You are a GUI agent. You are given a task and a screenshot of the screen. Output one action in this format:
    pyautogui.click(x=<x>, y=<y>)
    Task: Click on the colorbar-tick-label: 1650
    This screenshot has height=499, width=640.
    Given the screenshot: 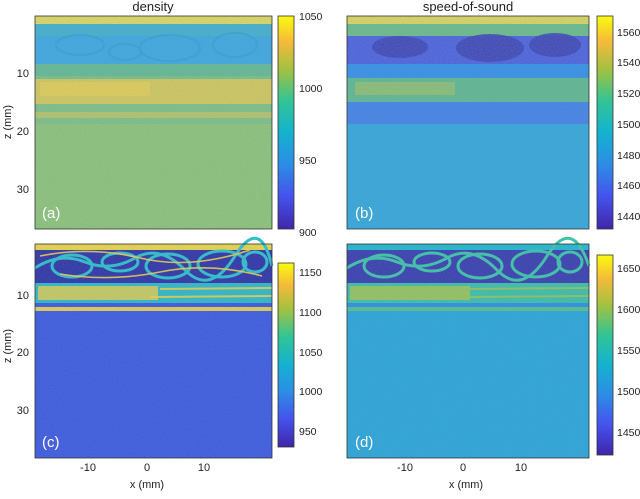 What is the action you would take?
    pyautogui.click(x=628, y=269)
    